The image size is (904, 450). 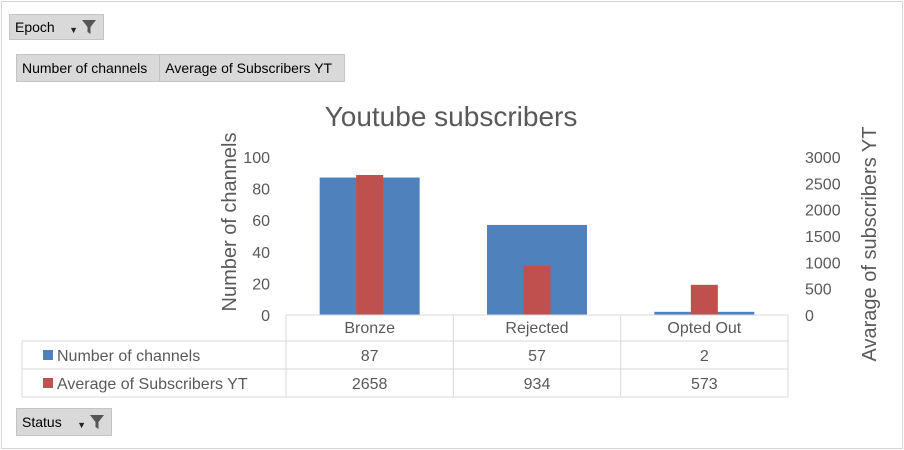 I want to click on y-tick-label: 40, so click(x=261, y=253).